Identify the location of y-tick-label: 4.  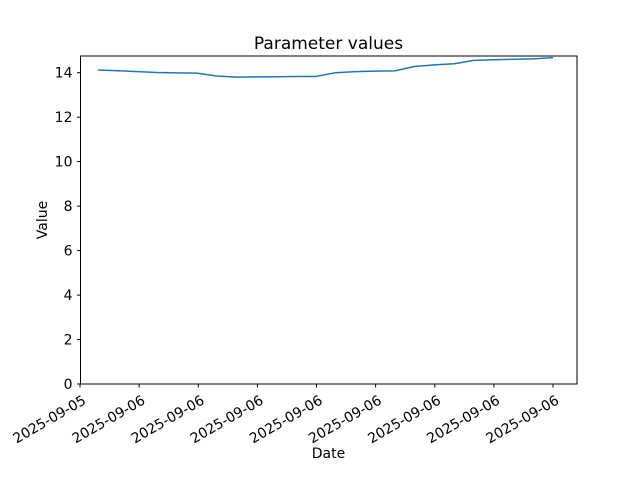
(68, 296).